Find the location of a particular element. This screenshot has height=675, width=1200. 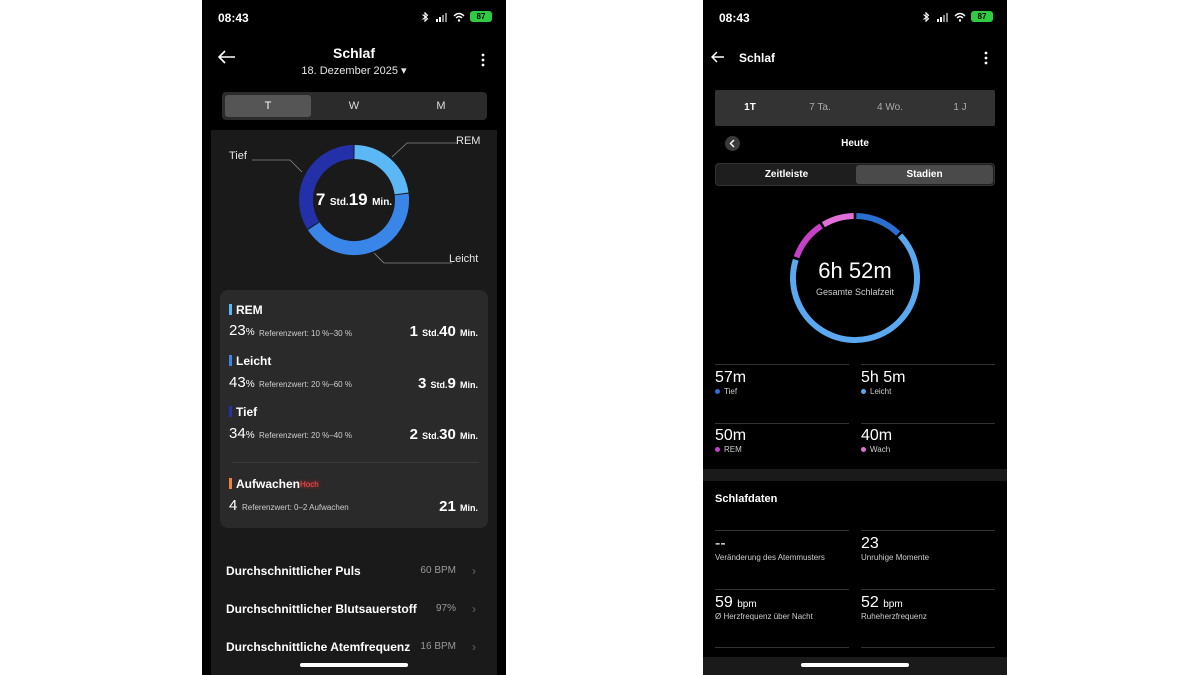

tab-timeline: Zeitleiste is located at coordinates (786, 174).